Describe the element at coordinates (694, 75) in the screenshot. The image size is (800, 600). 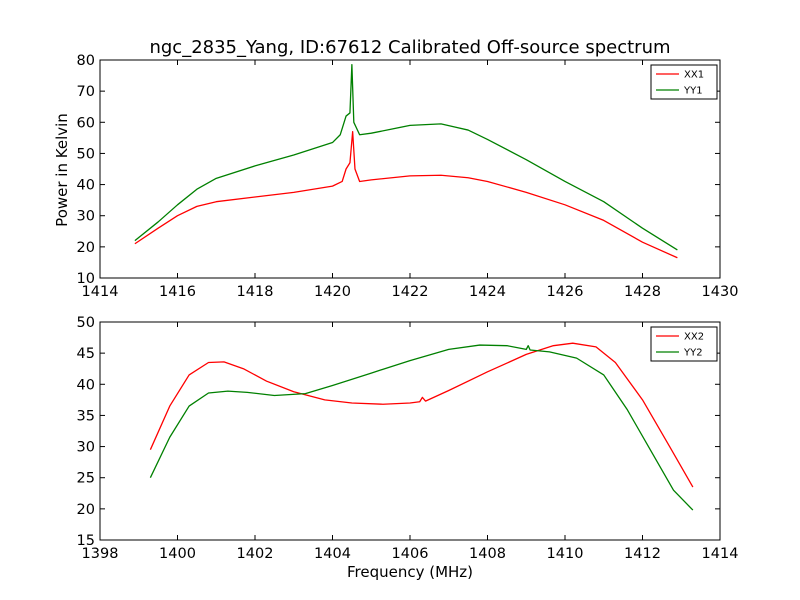
I see `legend-label-xx1: XX1` at that location.